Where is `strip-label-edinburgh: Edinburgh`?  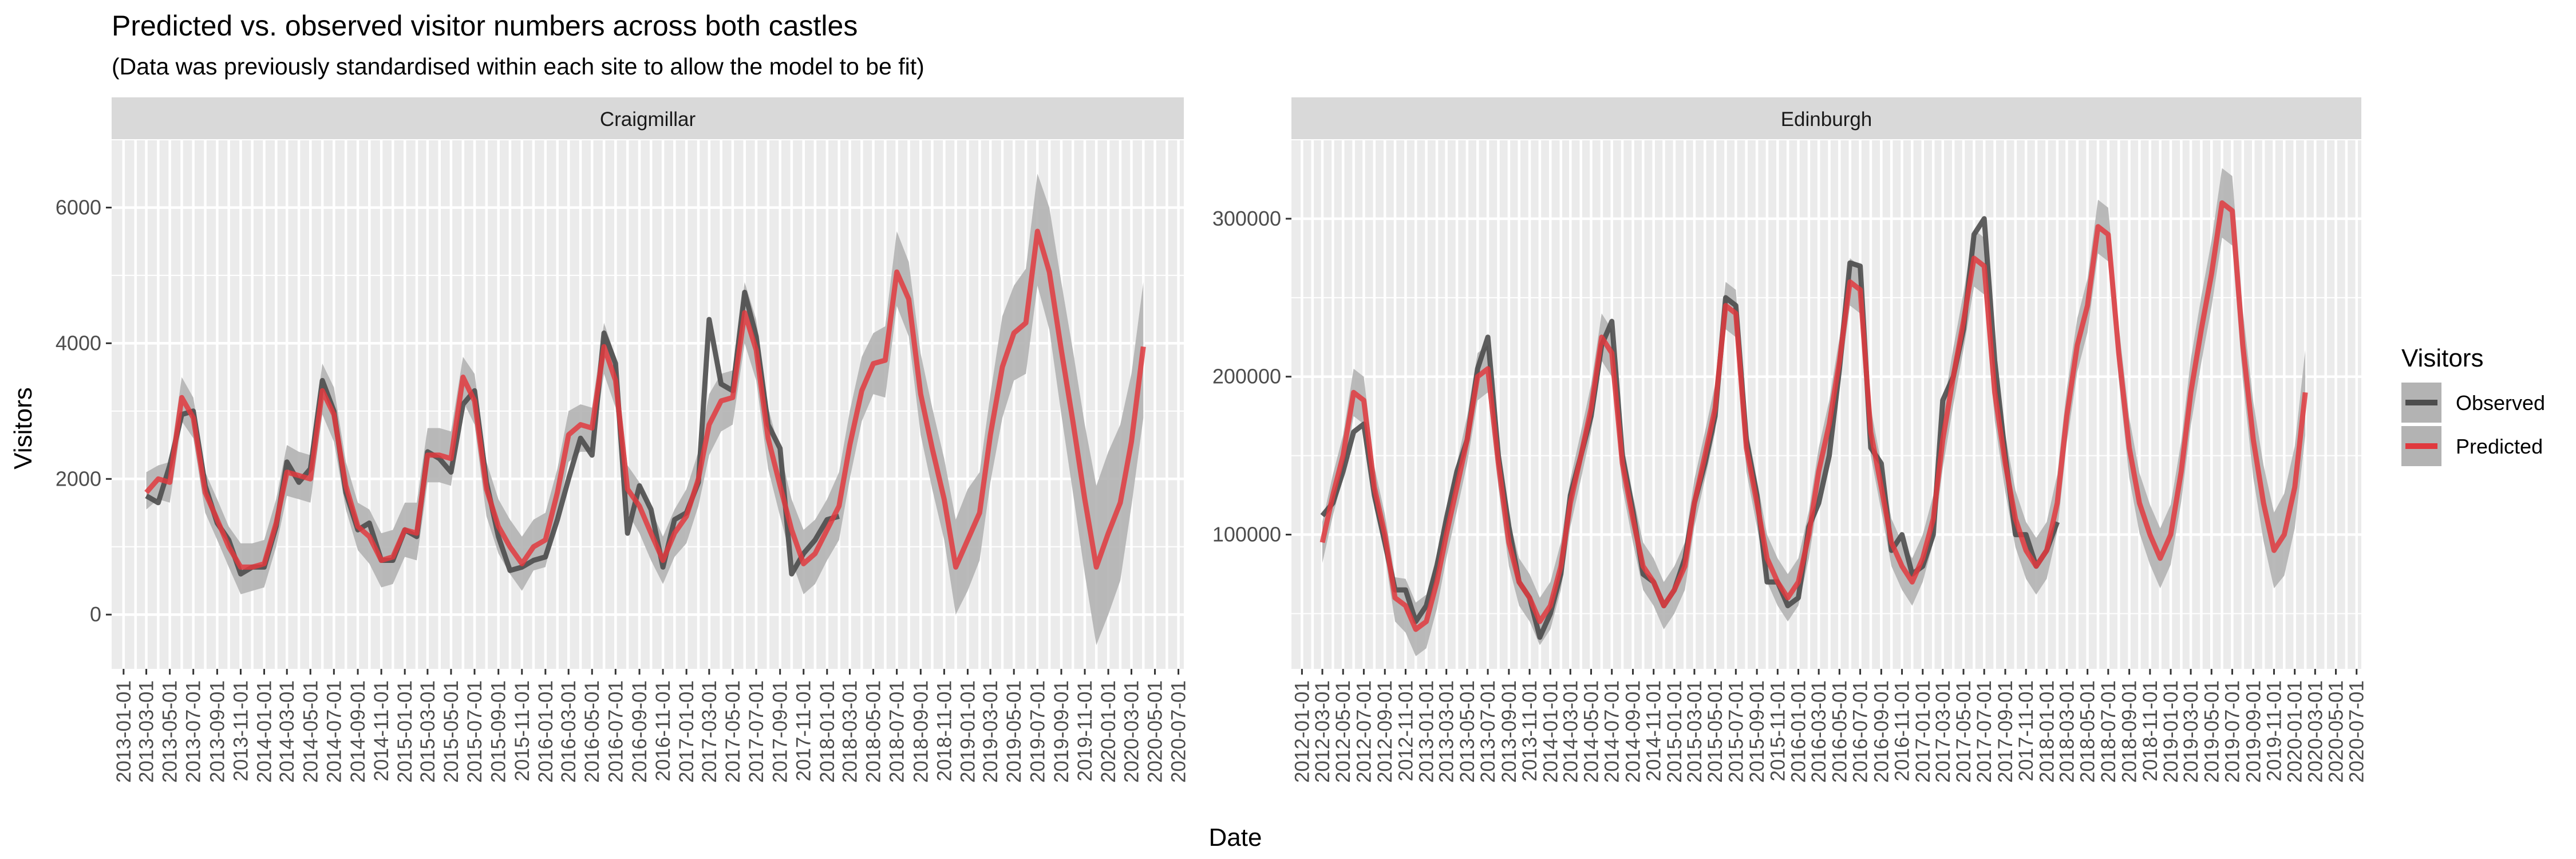
strip-label-edinburgh: Edinburgh is located at coordinates (1826, 119).